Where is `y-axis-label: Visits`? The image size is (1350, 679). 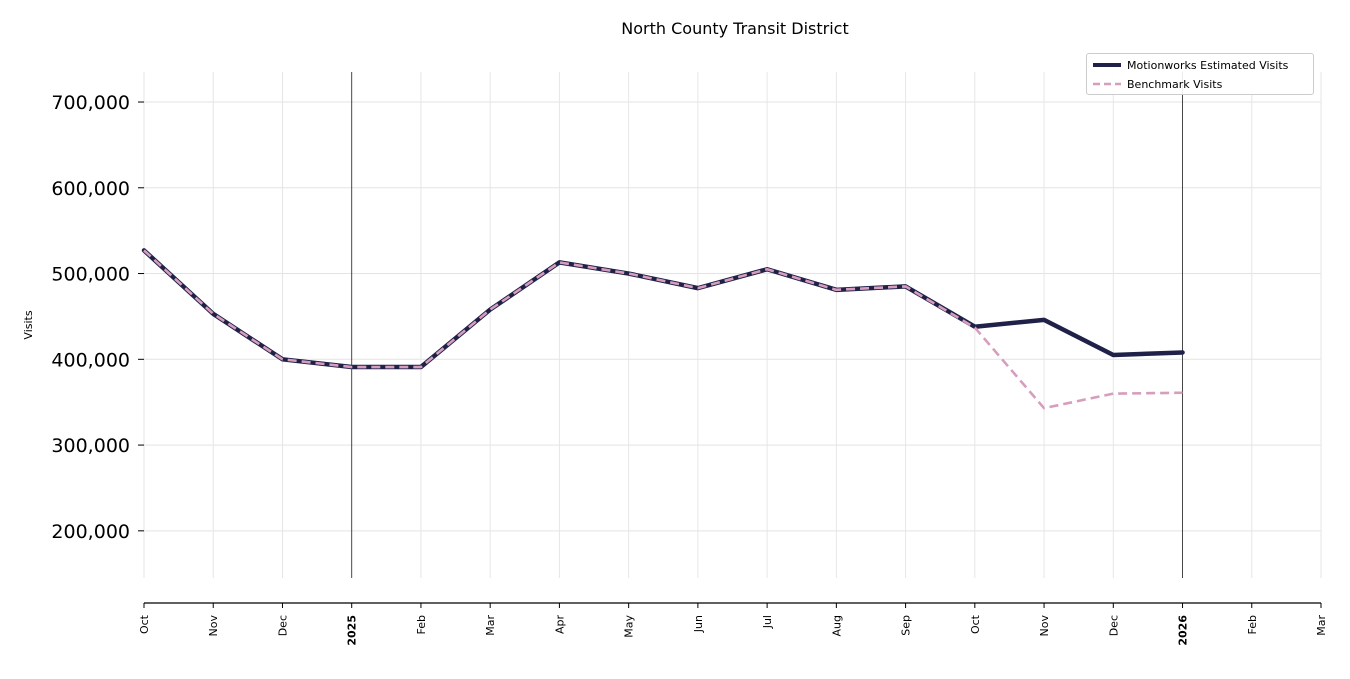 y-axis-label: Visits is located at coordinates (28, 324).